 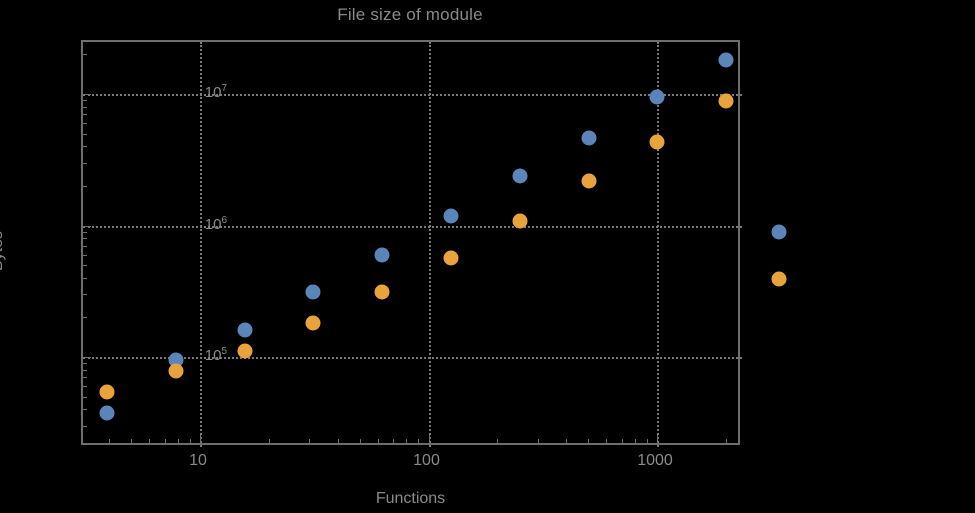 I want to click on x-tick-label: 1000, so click(x=655, y=460).